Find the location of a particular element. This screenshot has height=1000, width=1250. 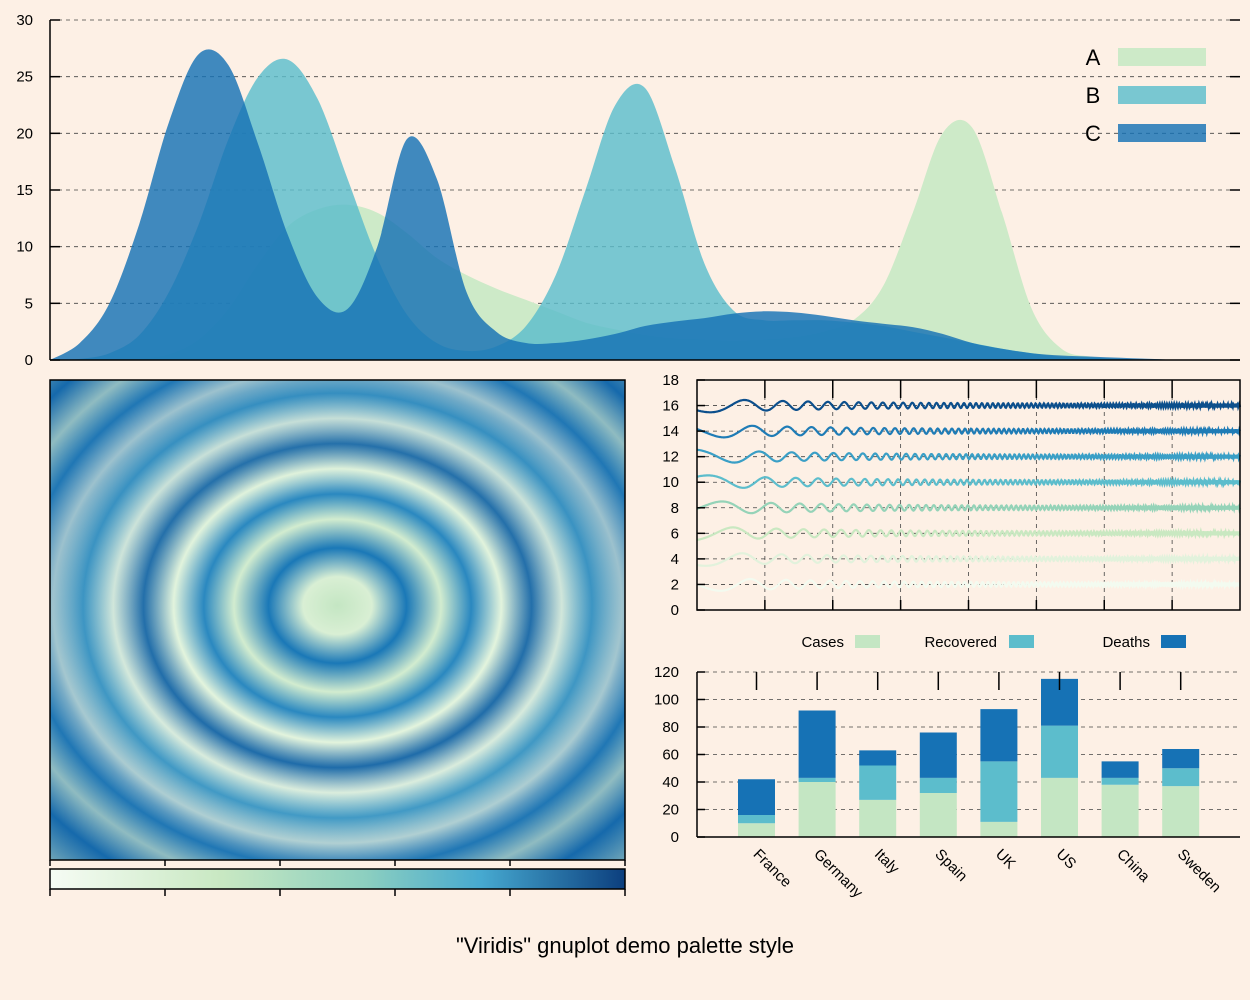

bar-y-tick-label: 40 is located at coordinates (670, 782).